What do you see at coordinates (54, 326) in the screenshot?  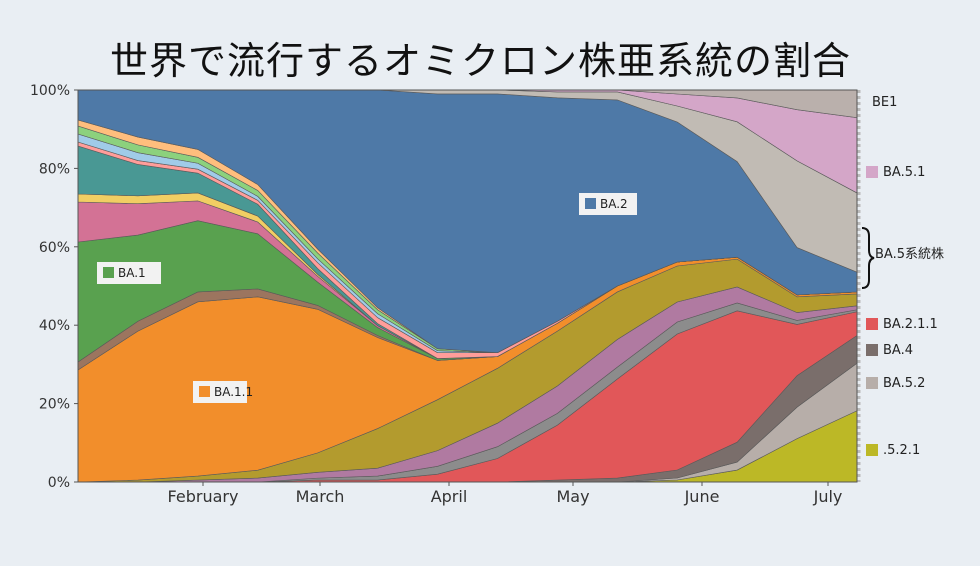 I see `y-tick-label: 40%` at bounding box center [54, 326].